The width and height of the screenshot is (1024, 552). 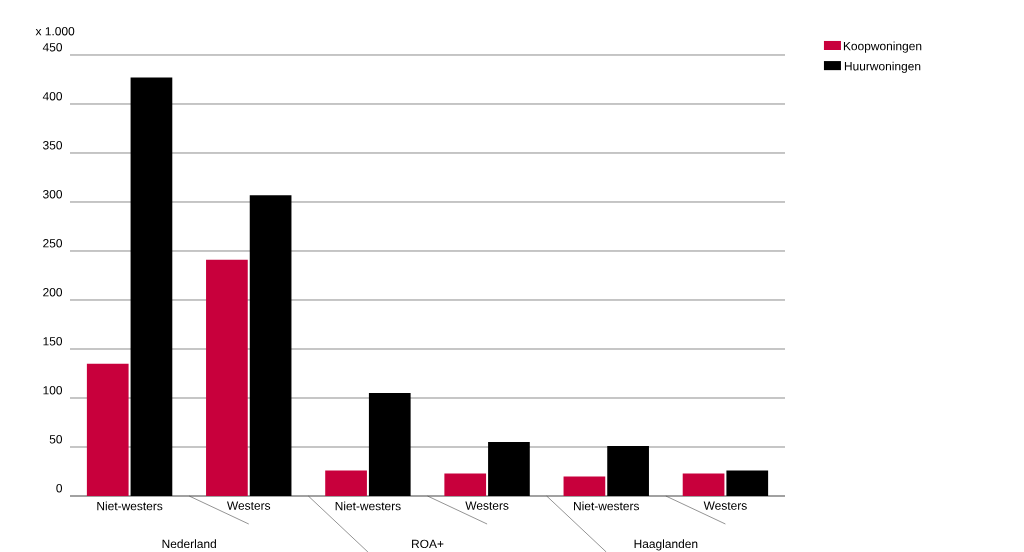 What do you see at coordinates (53, 390) in the screenshot?
I see `y-tick-label: 100` at bounding box center [53, 390].